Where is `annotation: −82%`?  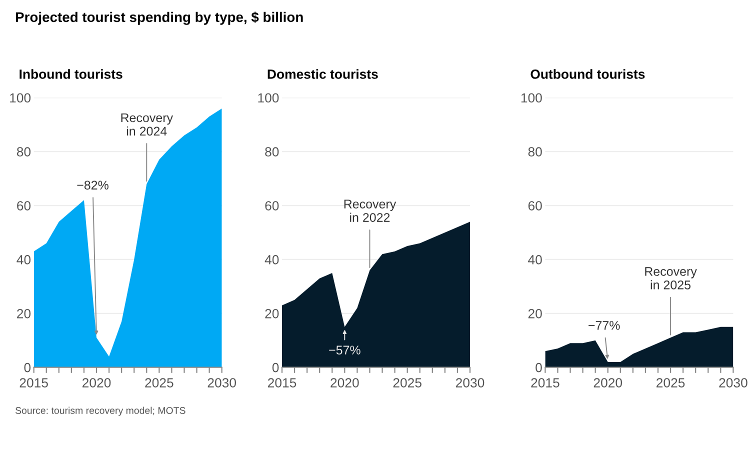
annotation: −82% is located at coordinates (92, 185).